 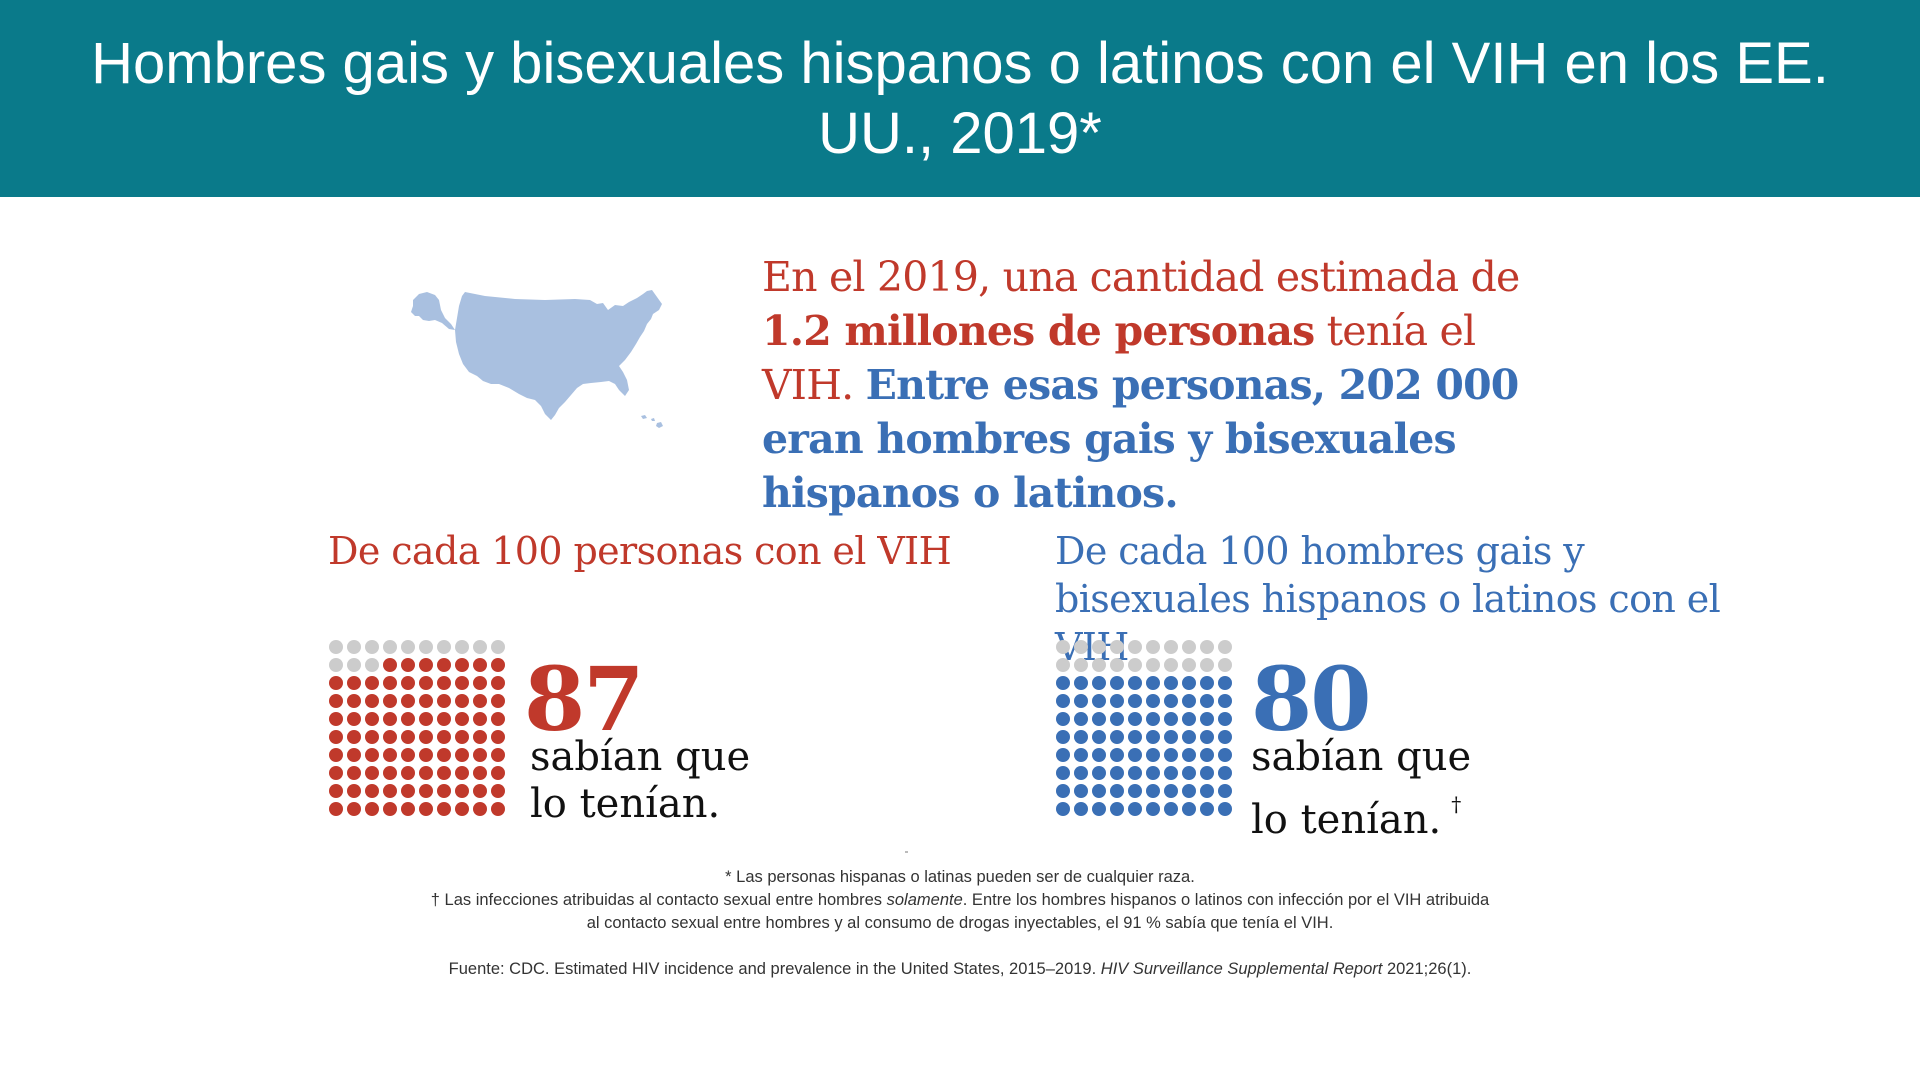 I want to click on right-knew-line-2-text: lo tenían., so click(x=1346, y=820).